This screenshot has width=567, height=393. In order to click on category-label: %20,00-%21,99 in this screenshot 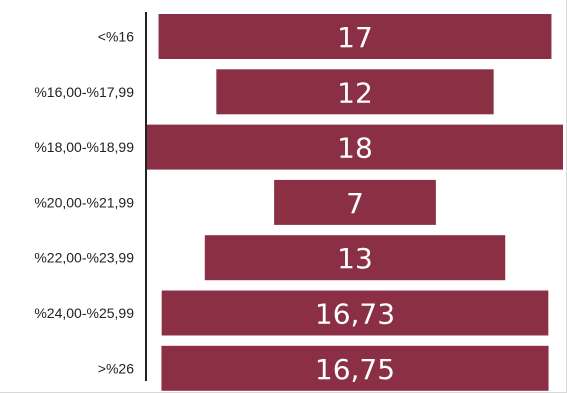, I will do `click(84, 202)`.